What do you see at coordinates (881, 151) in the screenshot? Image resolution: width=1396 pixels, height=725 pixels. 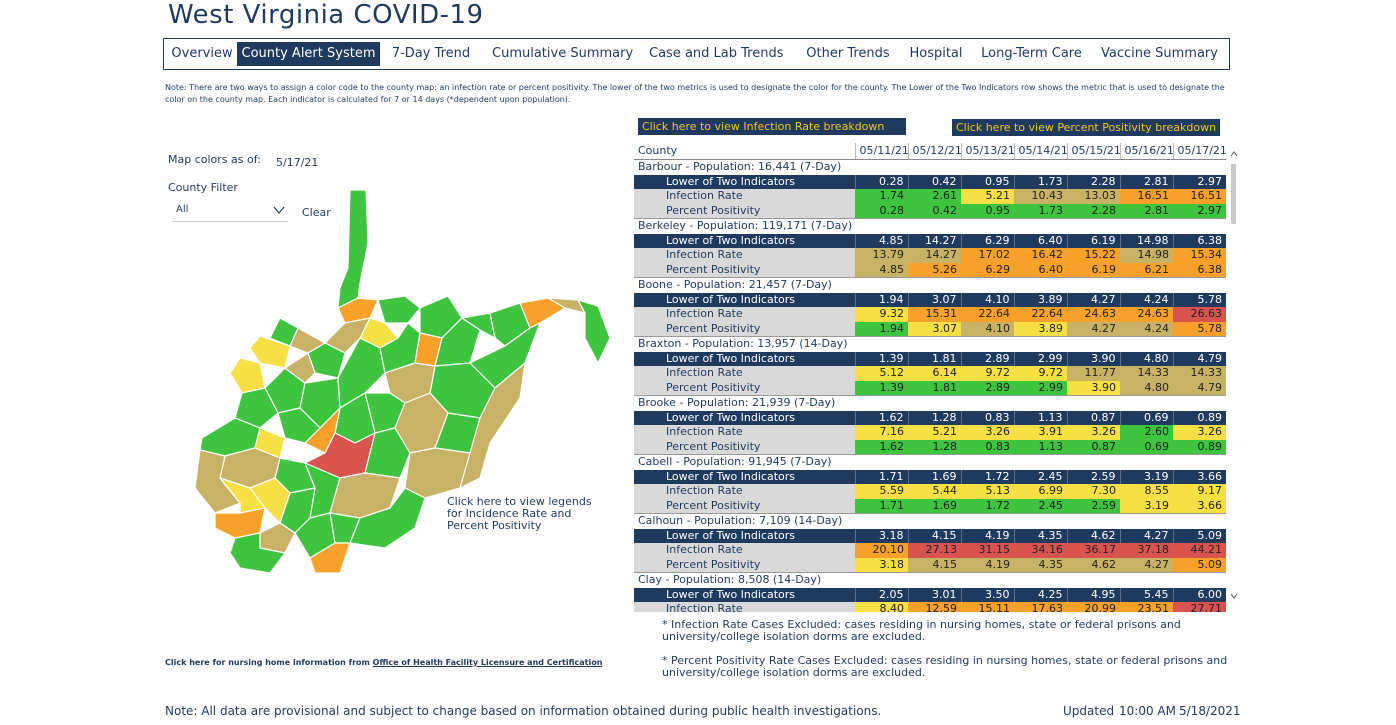 I see `column-header-date: 05/11/21` at bounding box center [881, 151].